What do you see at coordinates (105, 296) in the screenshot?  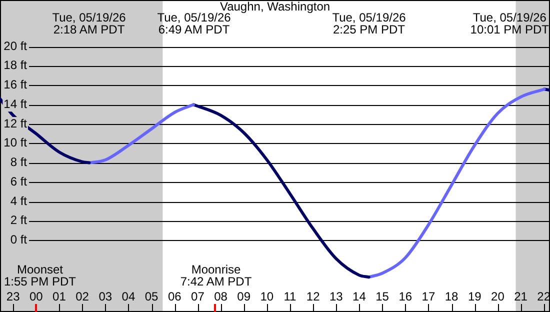 I see `x-tick-label: 03` at bounding box center [105, 296].